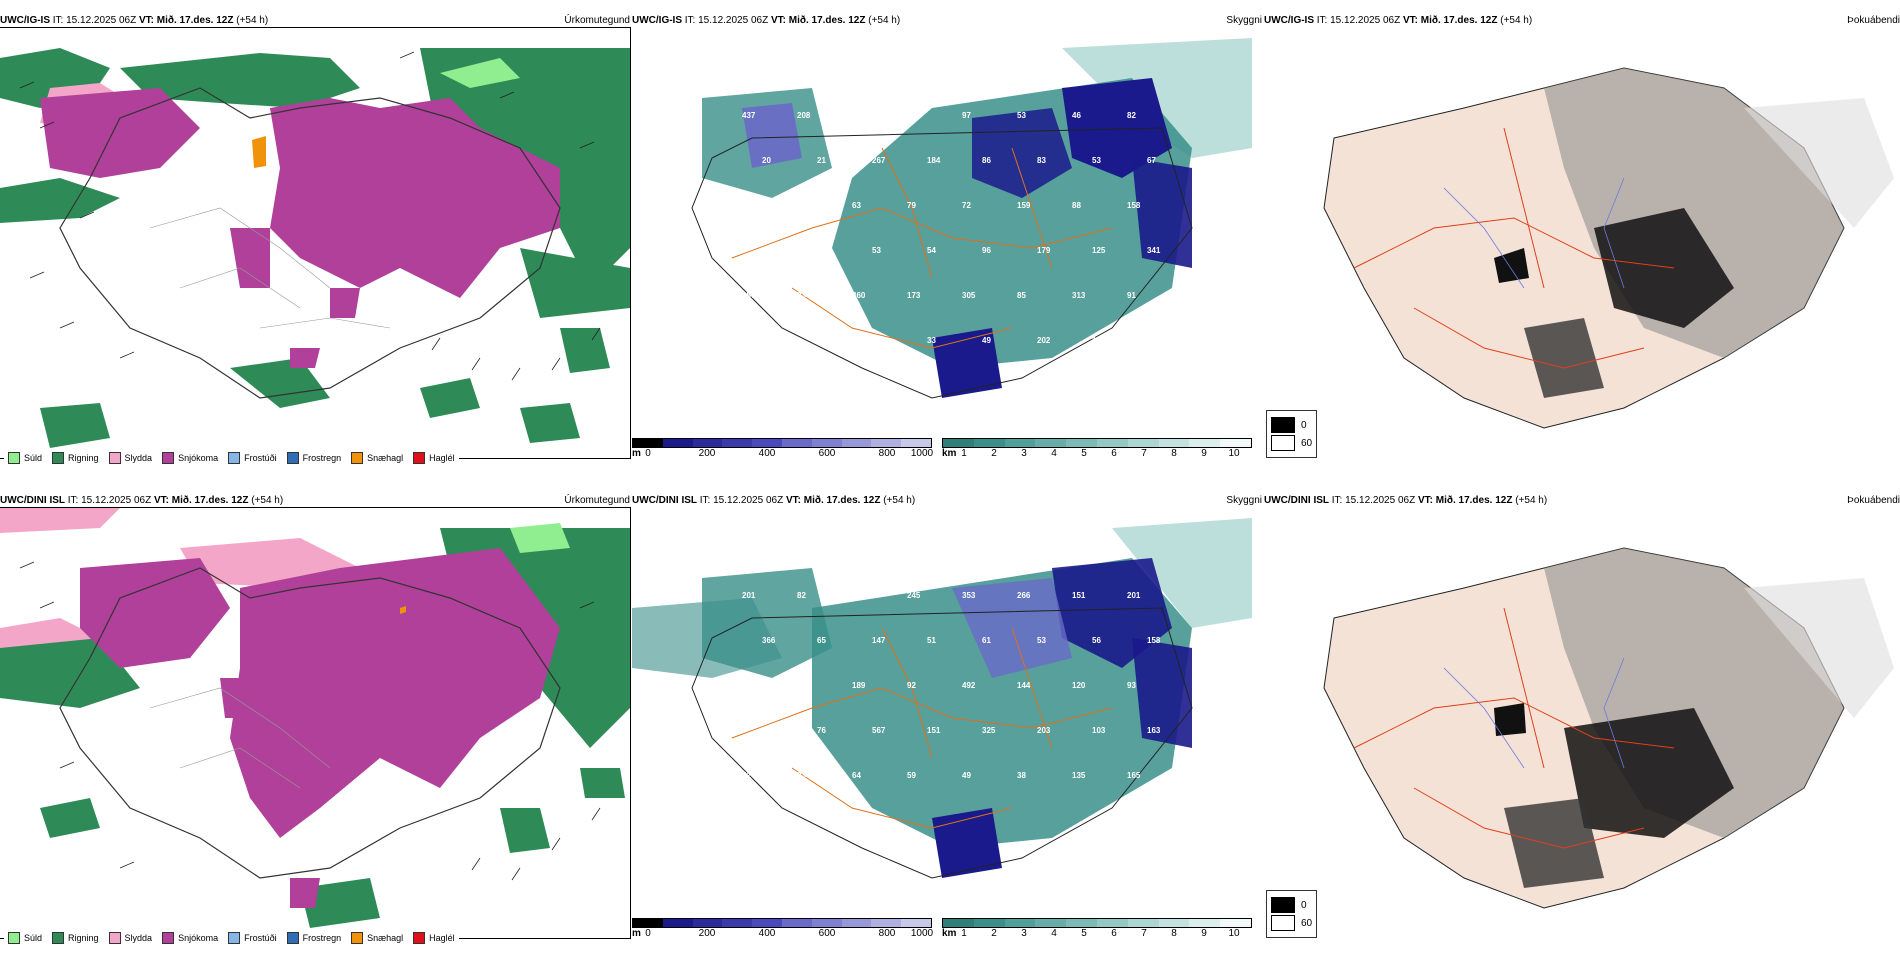  Describe the element at coordinates (966, 115) in the screenshot. I see `visibility-value-label: 97` at that location.